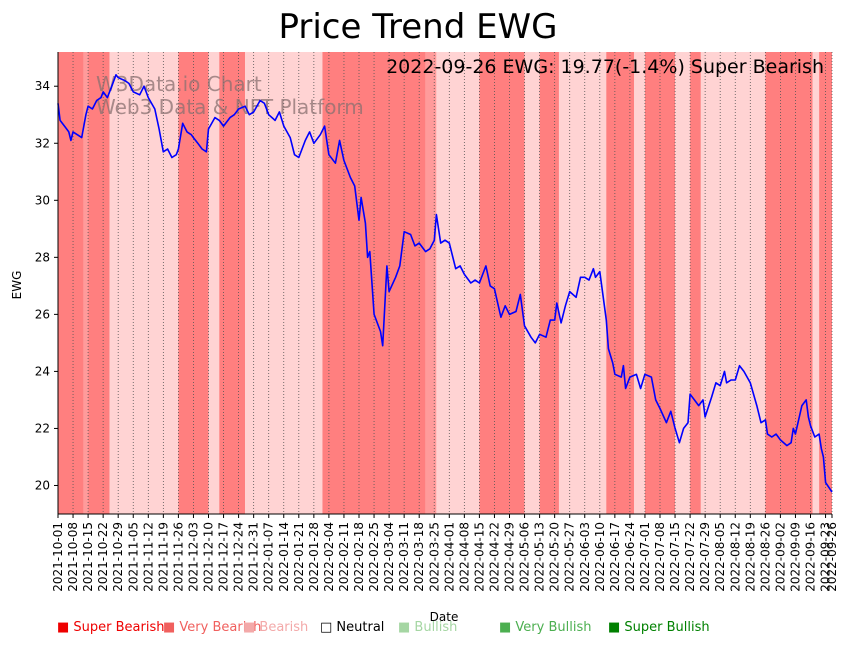 Image resolution: width=851 pixels, height=646 pixels. Describe the element at coordinates (111, 627) in the screenshot. I see `legend-item: ■ Super Bearish` at that location.